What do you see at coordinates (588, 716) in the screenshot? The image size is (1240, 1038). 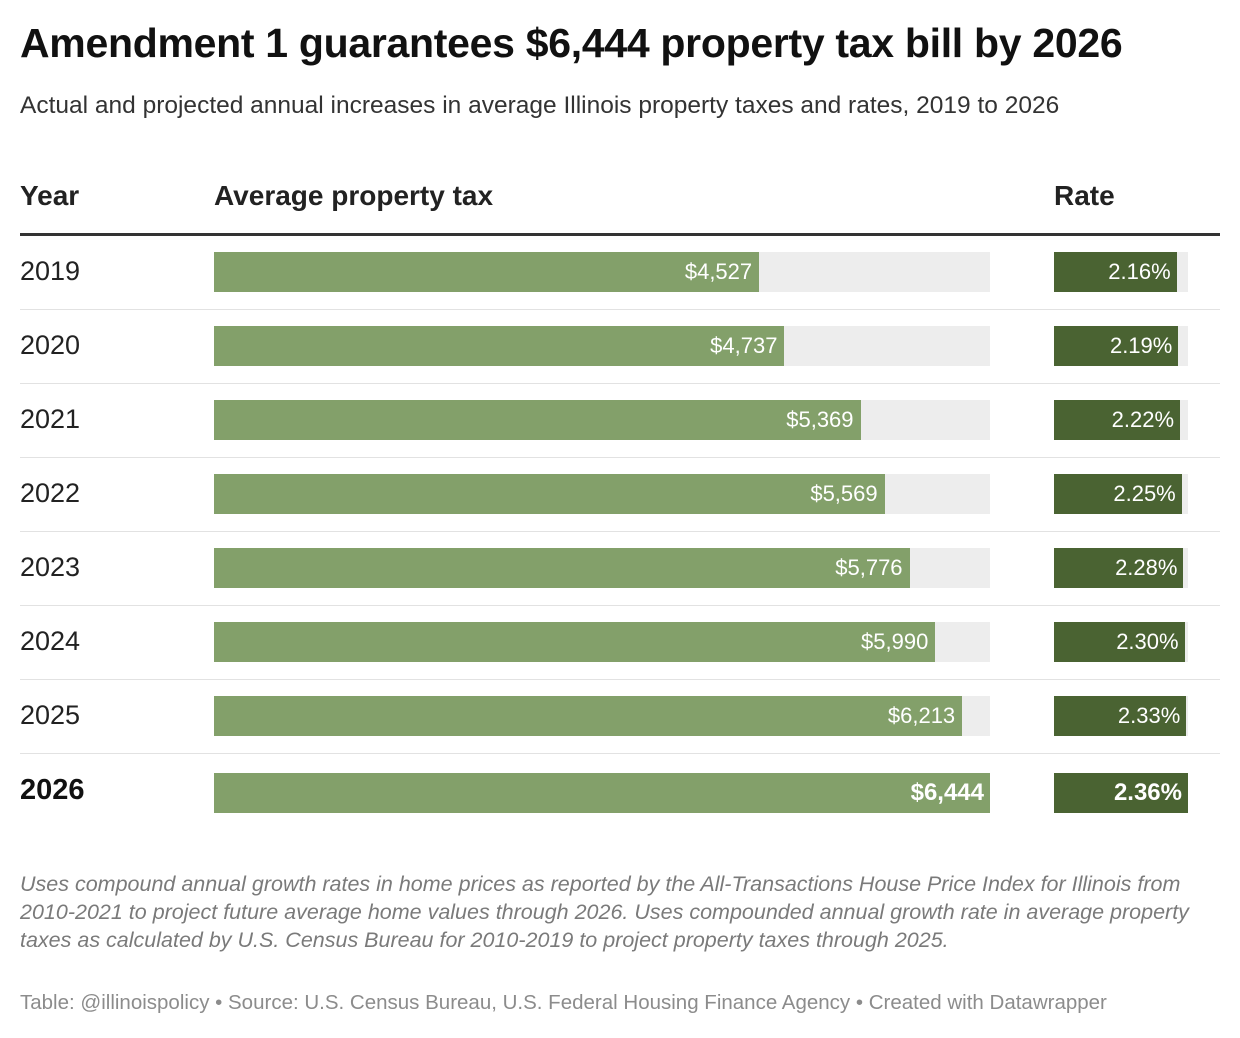 I see `tax-bar: $6,213` at bounding box center [588, 716].